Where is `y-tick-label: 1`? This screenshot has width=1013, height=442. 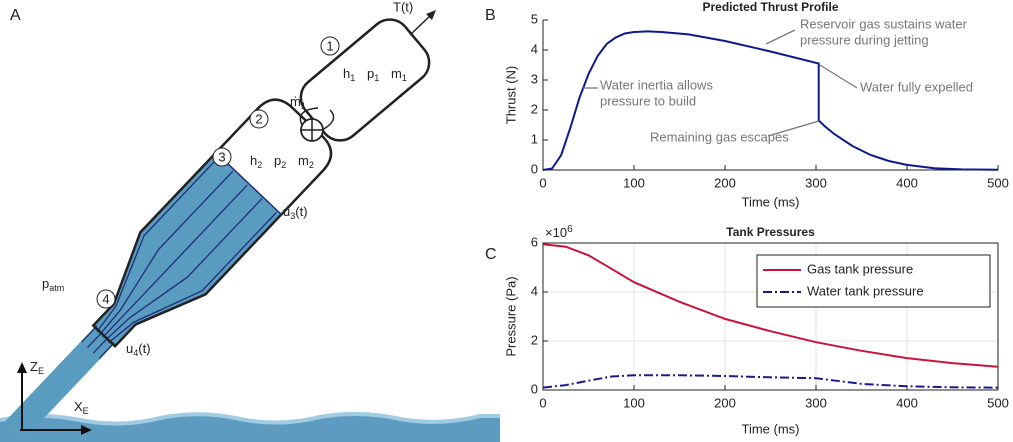
y-tick-label: 1 is located at coordinates (534, 138).